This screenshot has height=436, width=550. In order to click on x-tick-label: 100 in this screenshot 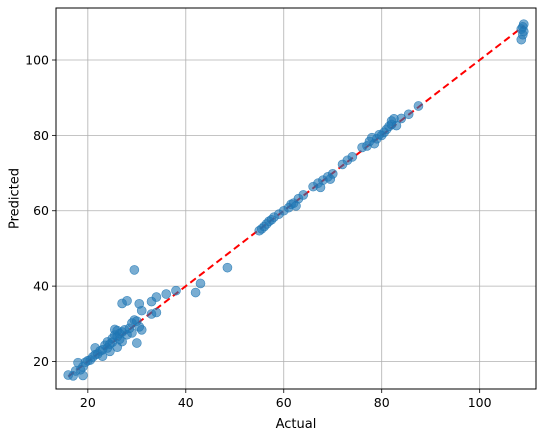, I will do `click(480, 402)`.